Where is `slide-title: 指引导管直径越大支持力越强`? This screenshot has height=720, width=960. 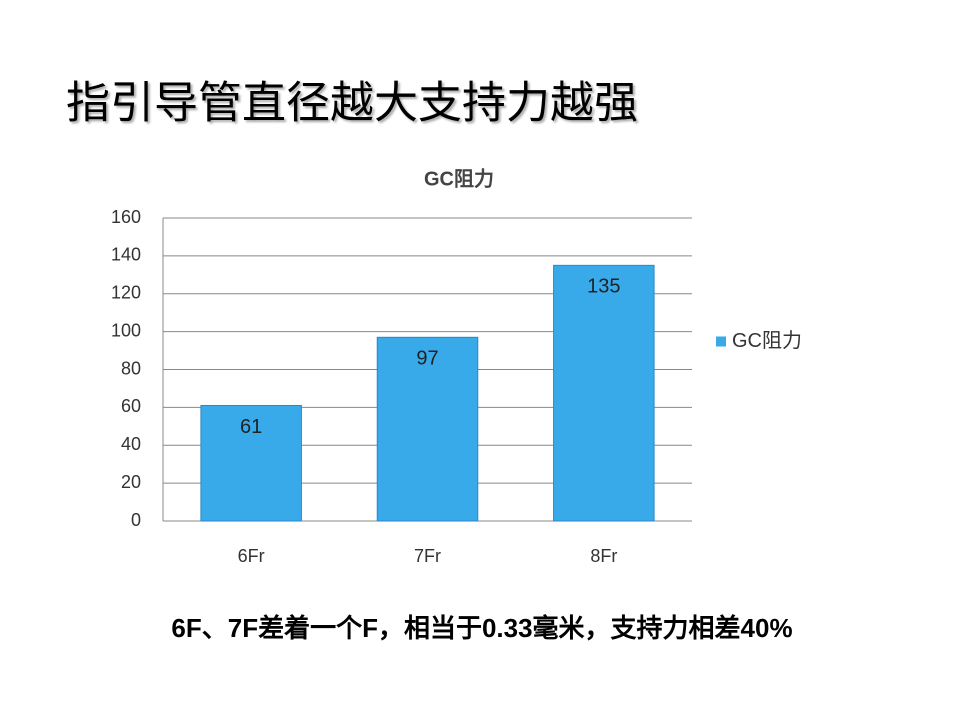
slide-title: 指引导管直径越大支持力越强 is located at coordinates (352, 103).